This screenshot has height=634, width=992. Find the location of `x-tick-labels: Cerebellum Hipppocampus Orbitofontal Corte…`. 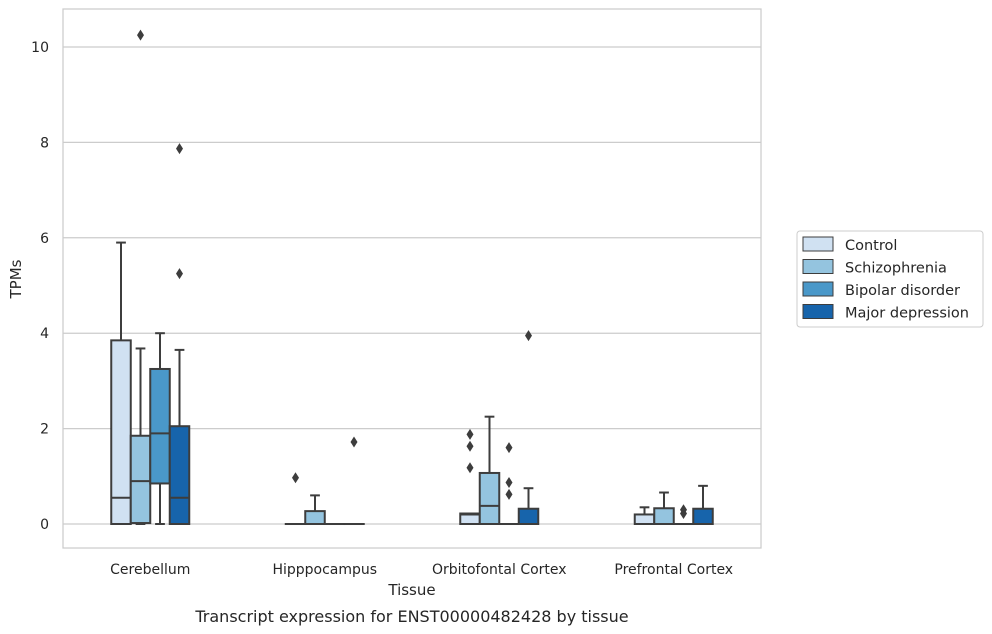

x-tick-labels: Cerebellum Hipppocampus Orbitofontal Corte… is located at coordinates (421, 570).